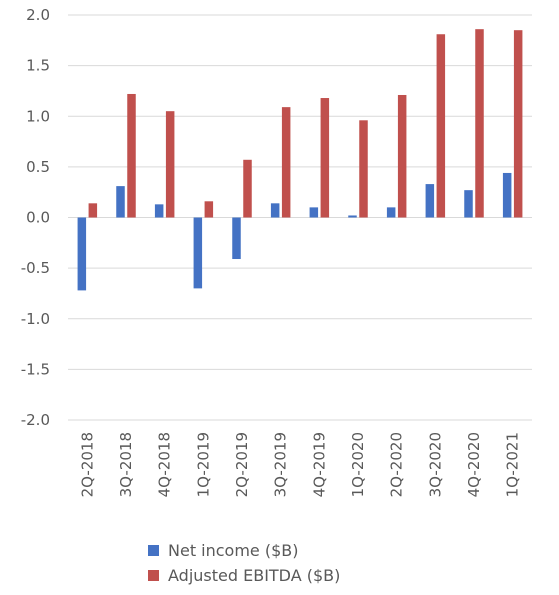  What do you see at coordinates (275, 210) in the screenshot?
I see `bar-net-income-3q-2019` at bounding box center [275, 210].